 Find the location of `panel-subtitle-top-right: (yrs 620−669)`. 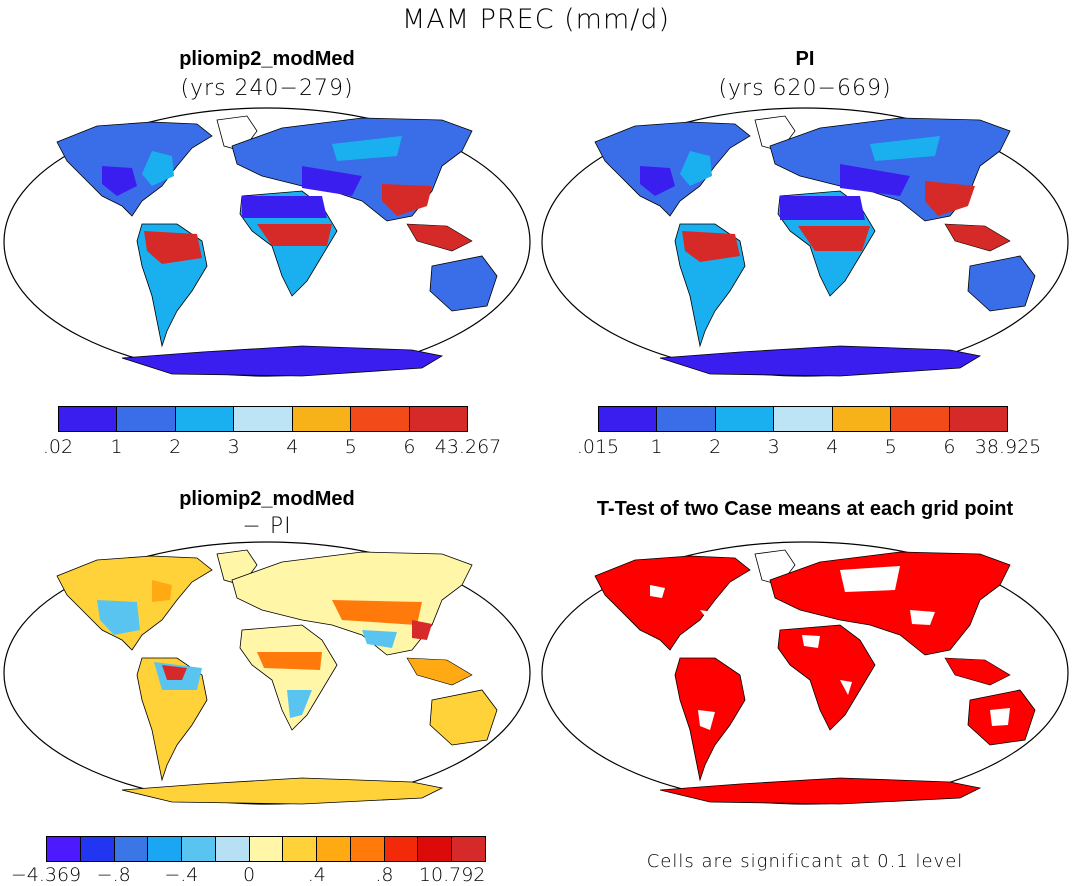

panel-subtitle-top-right: (yrs 620−669) is located at coordinates (805, 88).